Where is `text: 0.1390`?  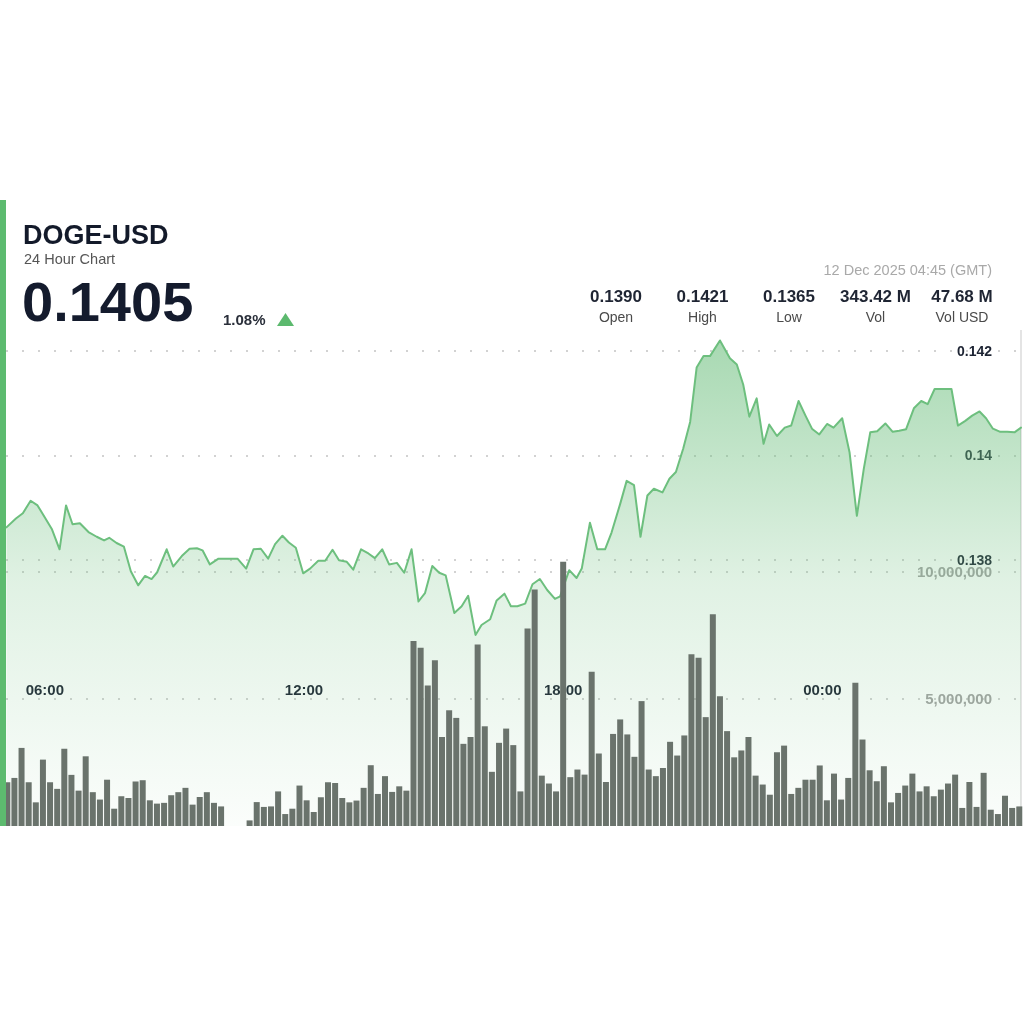 text: 0.1390 is located at coordinates (616, 296).